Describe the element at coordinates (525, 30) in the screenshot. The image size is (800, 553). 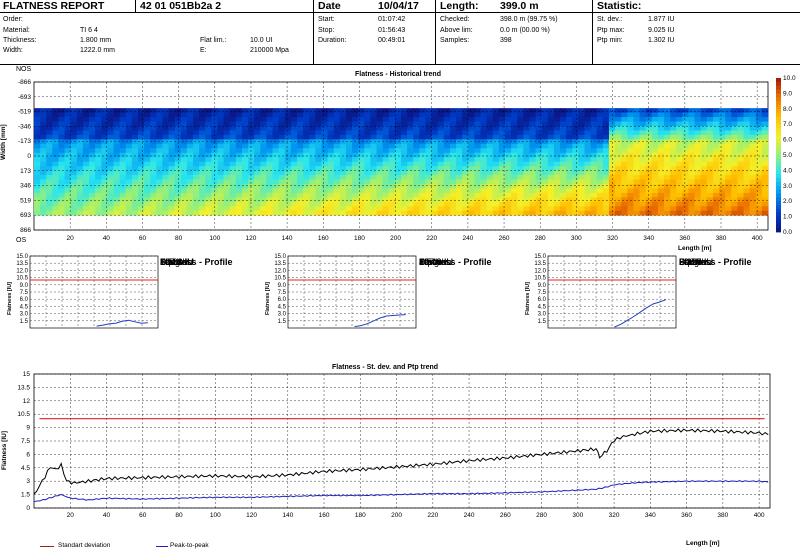
I see `above-lim-value: 0.0 m (00.00 %)` at that location.